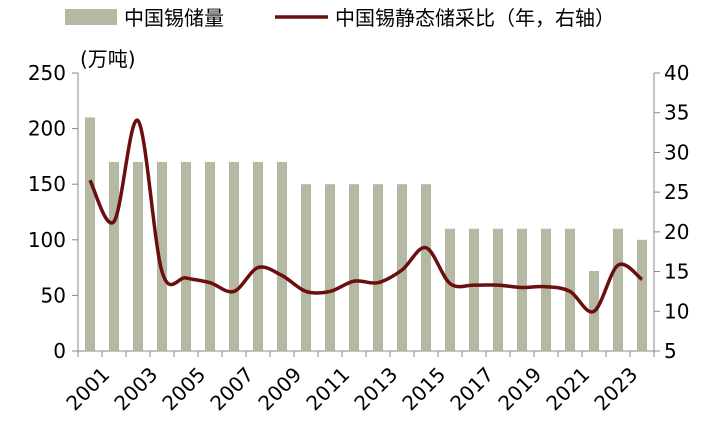 This screenshot has height=425, width=716. What do you see at coordinates (474, 289) in the screenshot?
I see `bar-2017` at bounding box center [474, 289].